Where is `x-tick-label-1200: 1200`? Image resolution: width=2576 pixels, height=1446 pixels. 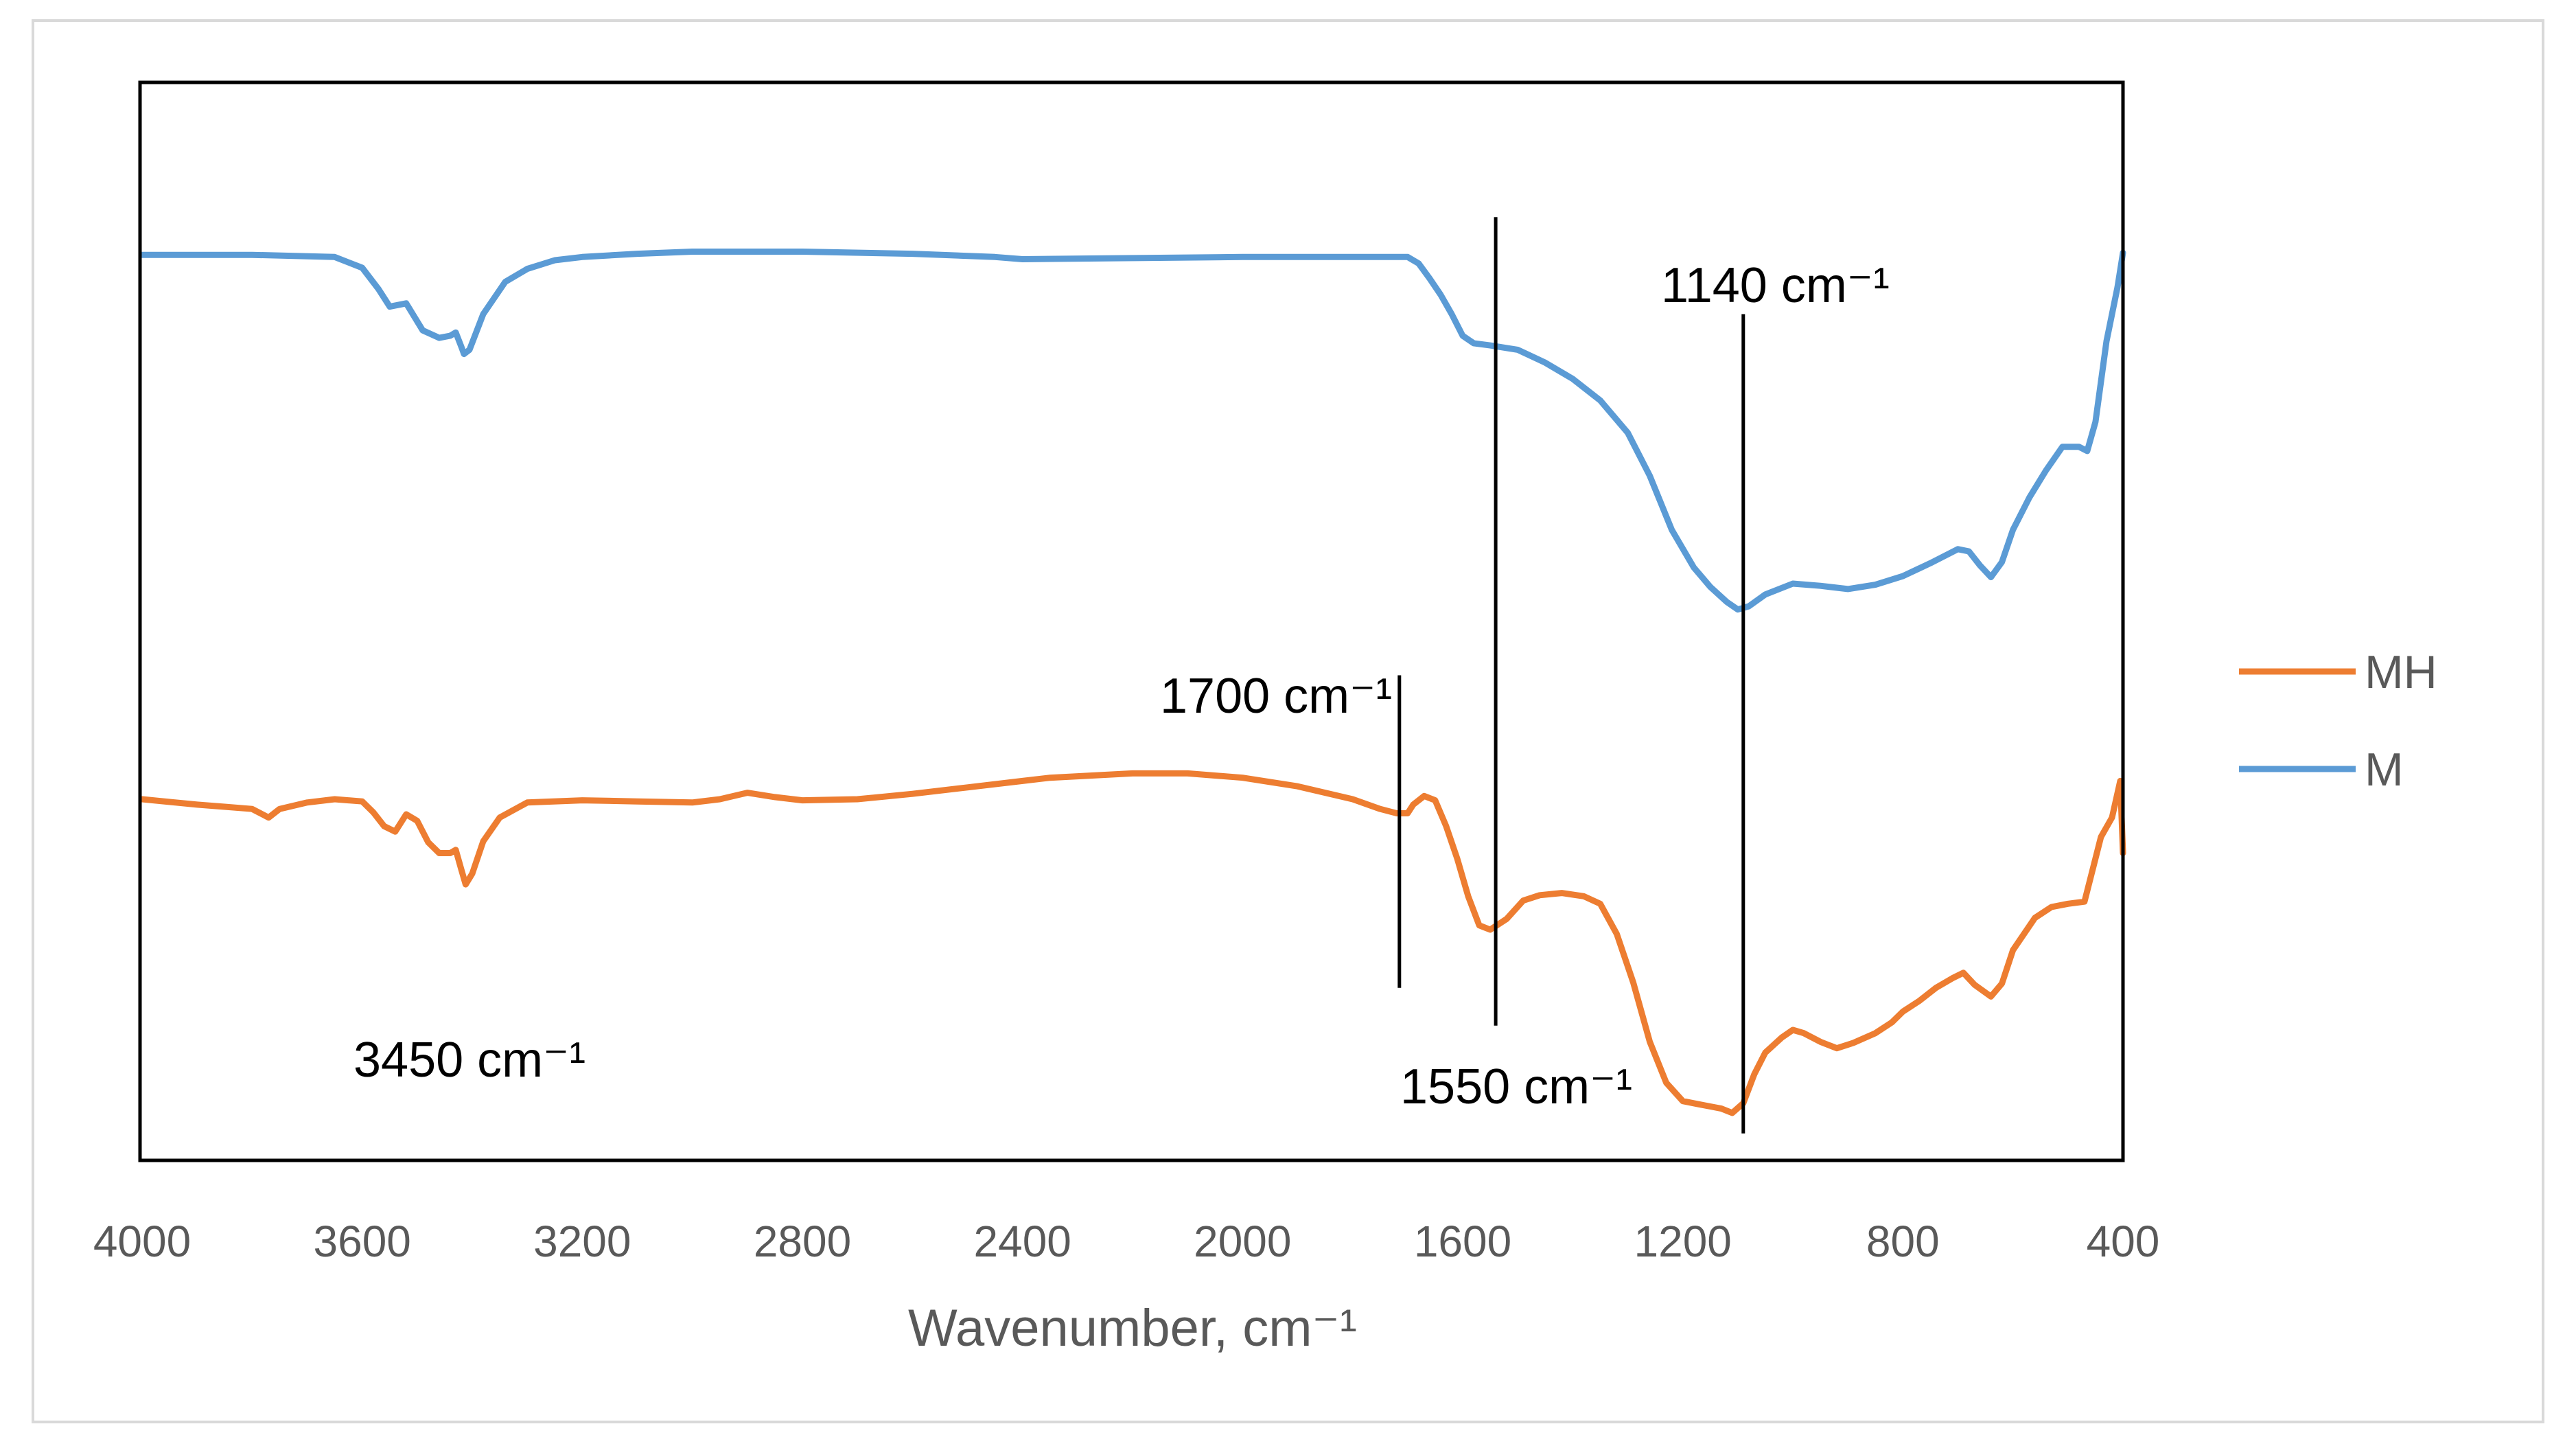
x-tick-label-1200: 1200 is located at coordinates (1683, 1241).